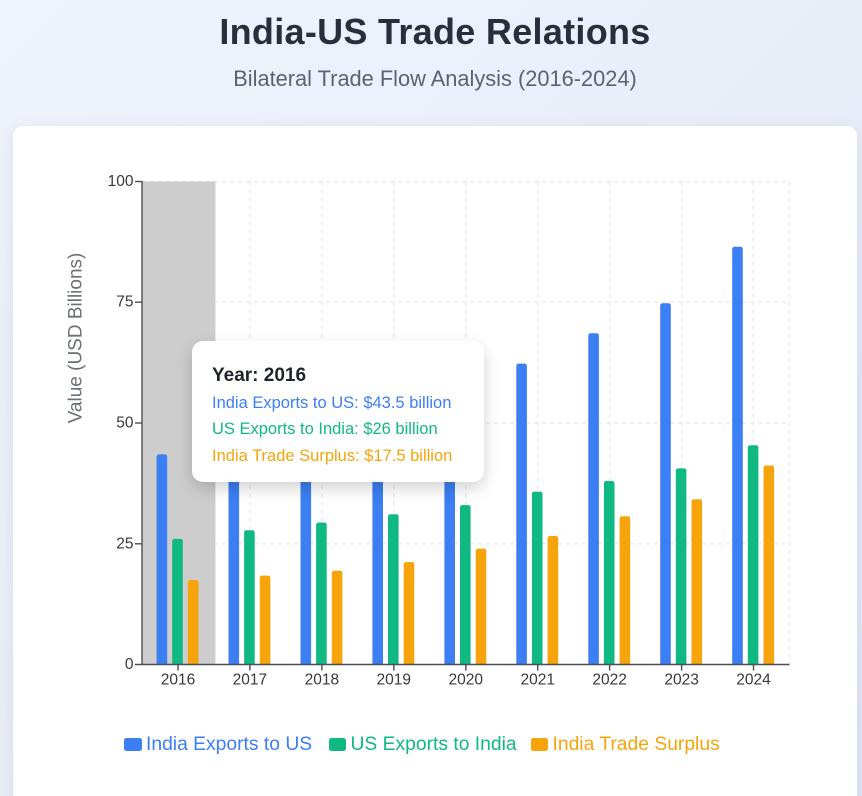 This screenshot has height=796, width=862. Describe the element at coordinates (322, 680) in the screenshot. I see `svg-text: 2018` at that location.